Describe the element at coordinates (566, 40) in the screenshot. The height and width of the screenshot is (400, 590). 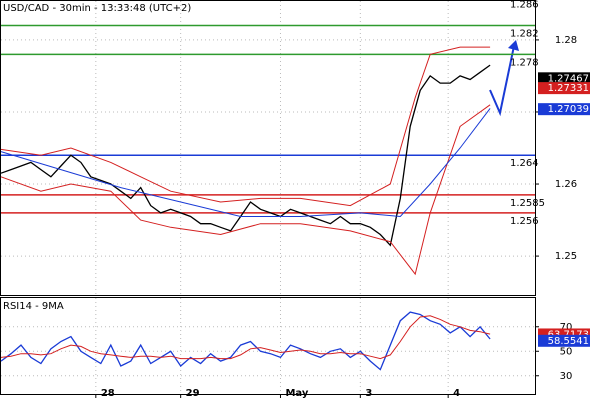
I see `y-tick-label: 1.28` at that location.